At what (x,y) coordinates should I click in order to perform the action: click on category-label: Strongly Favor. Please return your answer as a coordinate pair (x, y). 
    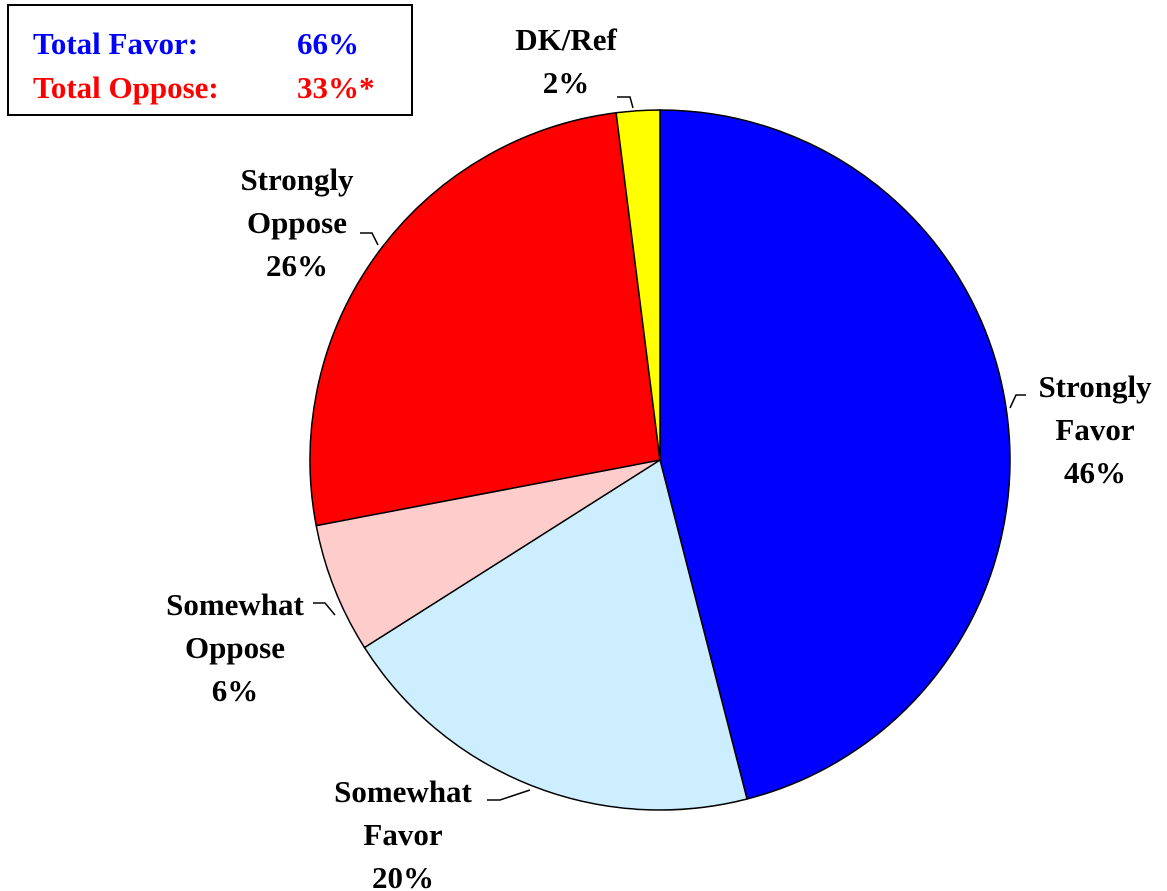
    Looking at the image, I should click on (1095, 408).